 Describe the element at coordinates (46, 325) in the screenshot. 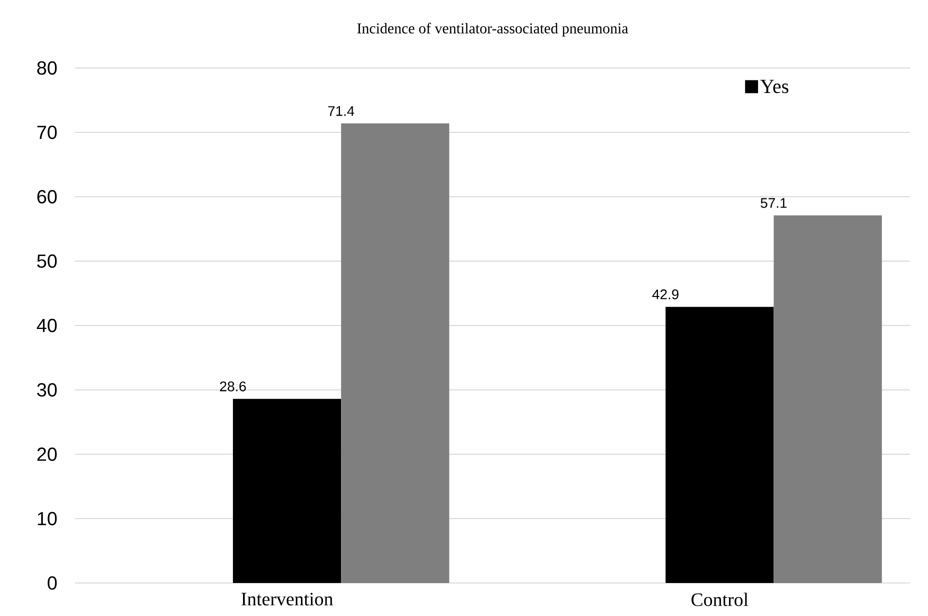

I see `y-tick-label: 40` at that location.